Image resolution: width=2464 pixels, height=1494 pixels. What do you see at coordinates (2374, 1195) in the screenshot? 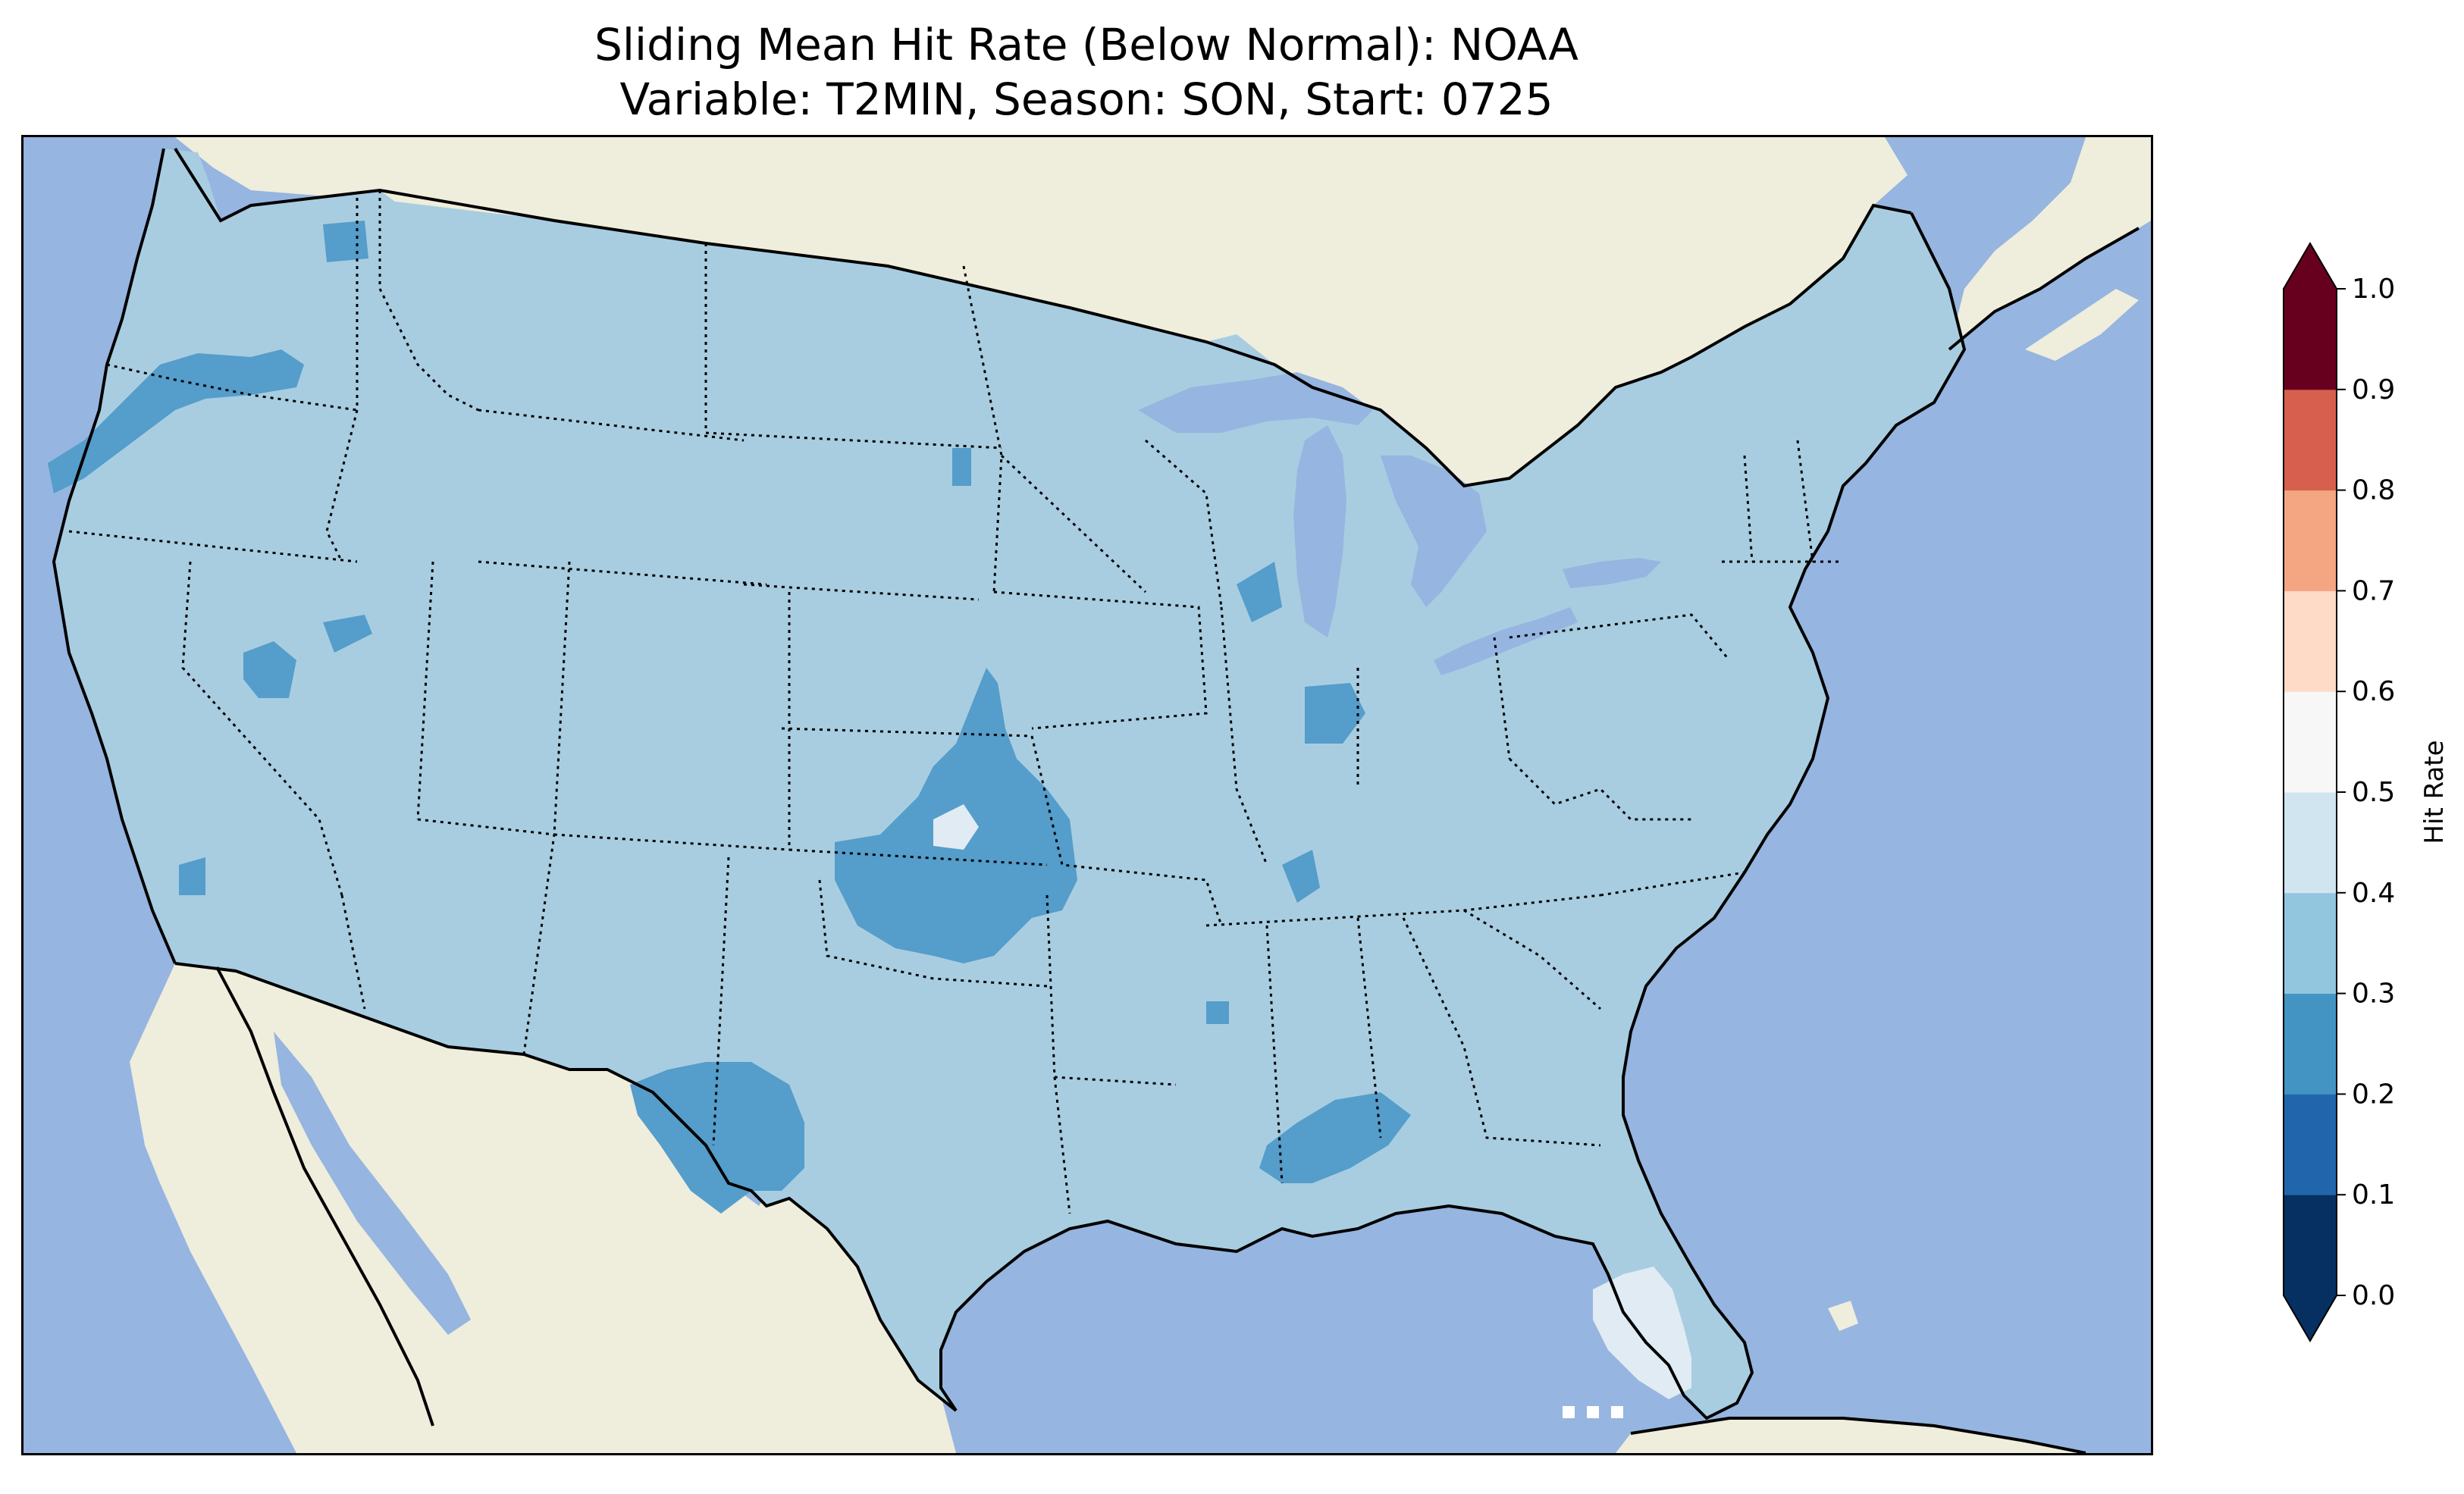
I see `colorbar-tick-label: 0.1` at bounding box center [2374, 1195].